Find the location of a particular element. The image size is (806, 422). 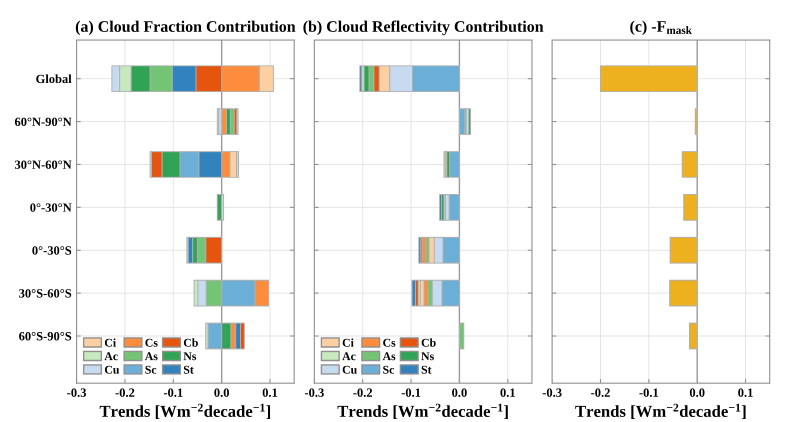

y-tick-label: 30°N-60°N is located at coordinates (43, 164).